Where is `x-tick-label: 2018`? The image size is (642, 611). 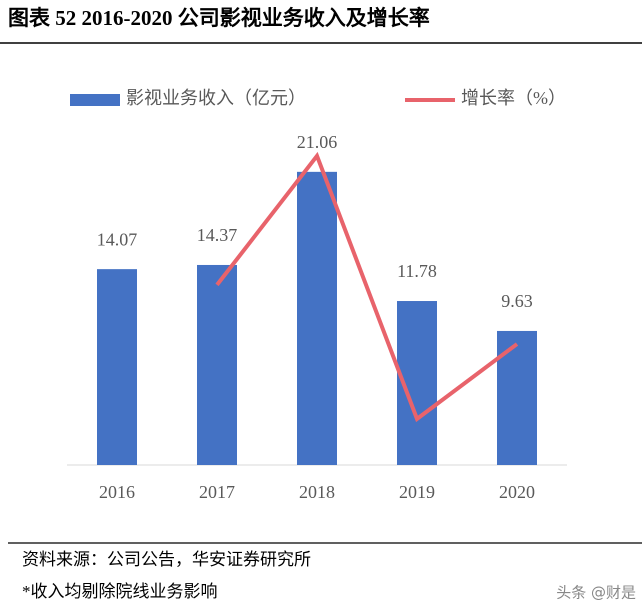
x-tick-label: 2018 is located at coordinates (317, 492).